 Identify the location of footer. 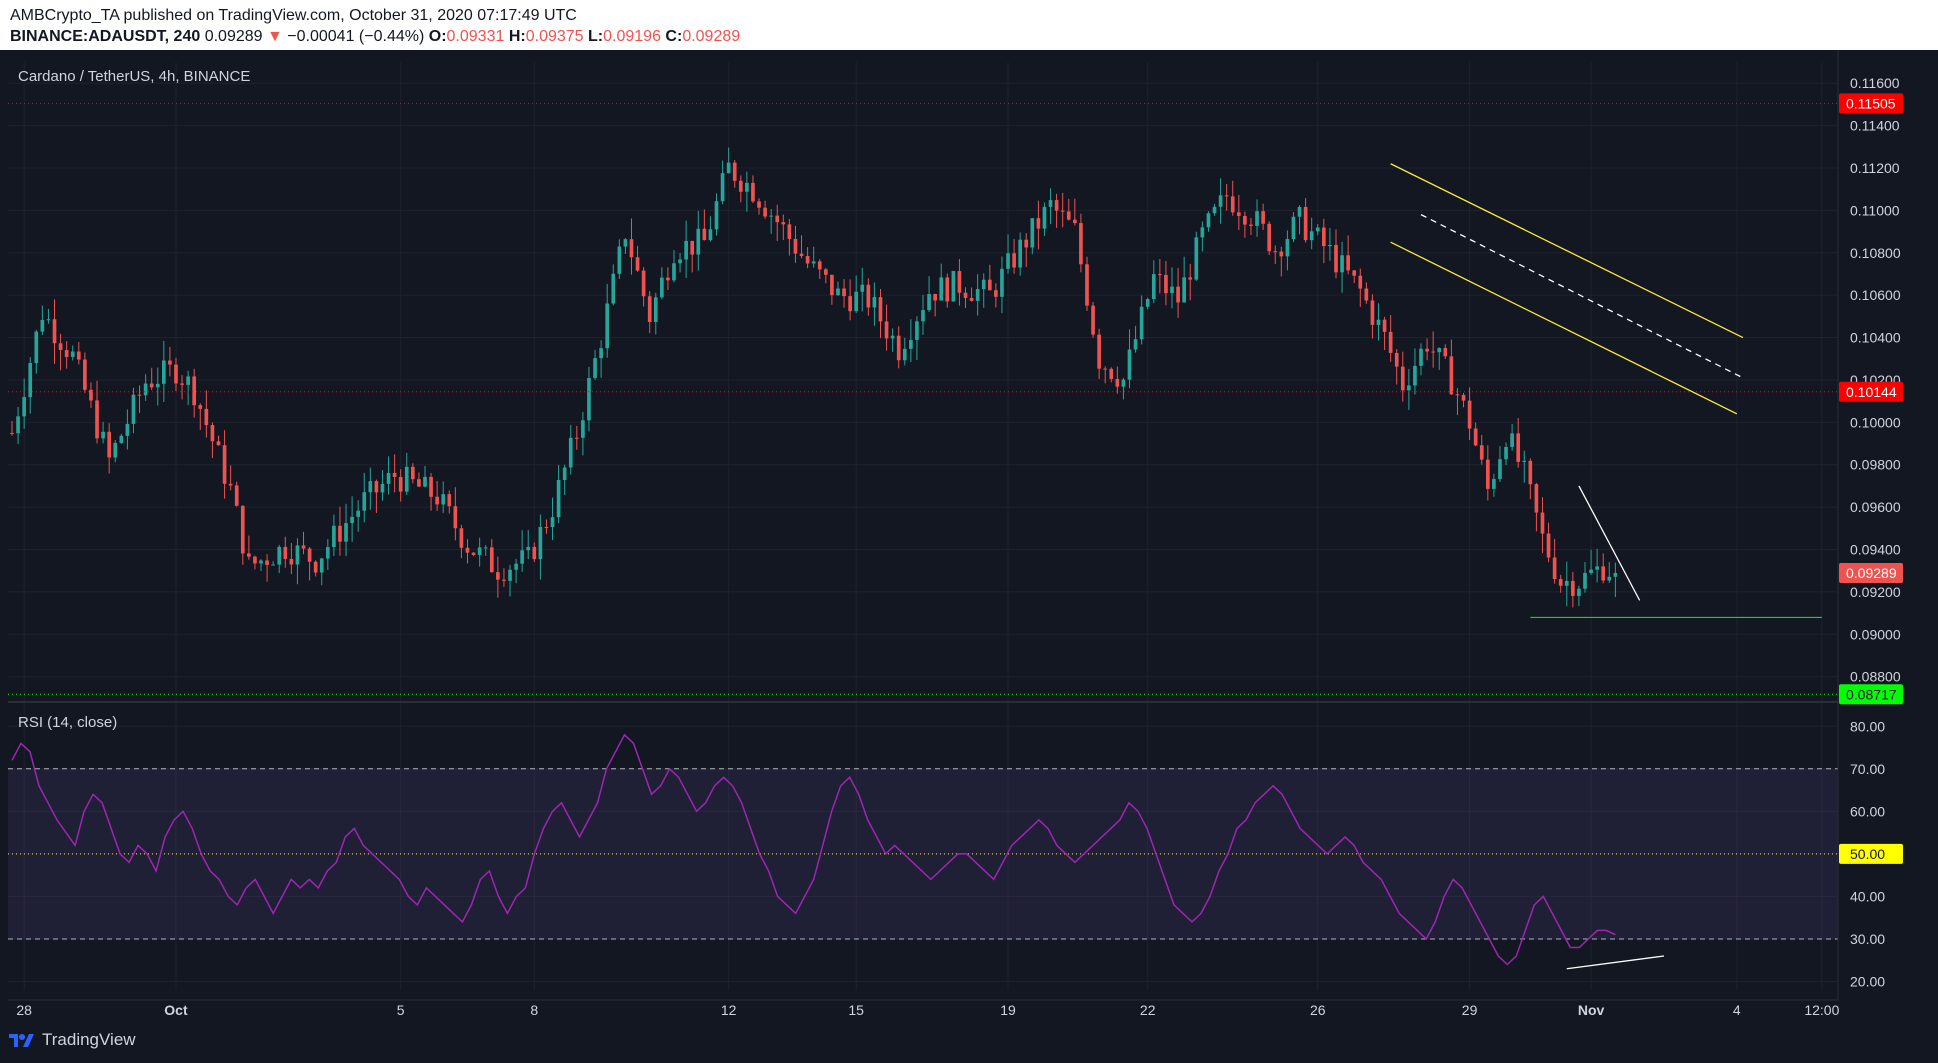
(969, 1043).